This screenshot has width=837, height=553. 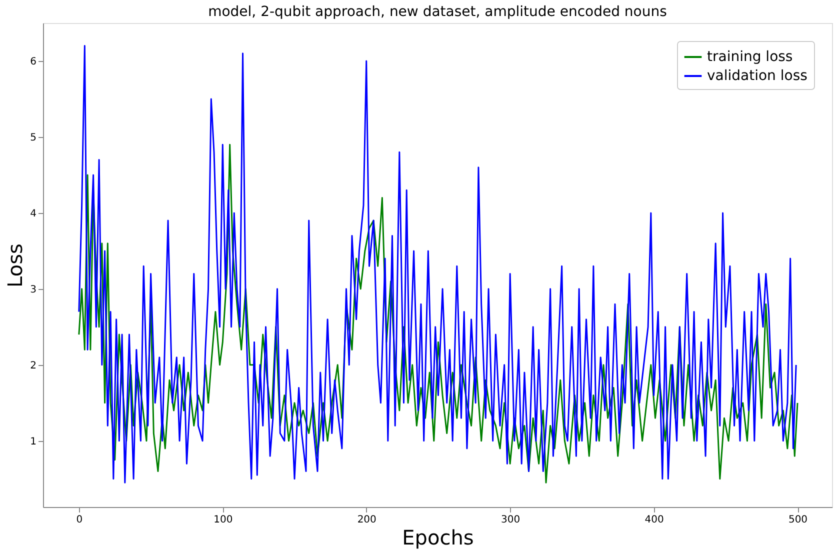 I want to click on y-tick-label: 5, so click(x=33, y=138).